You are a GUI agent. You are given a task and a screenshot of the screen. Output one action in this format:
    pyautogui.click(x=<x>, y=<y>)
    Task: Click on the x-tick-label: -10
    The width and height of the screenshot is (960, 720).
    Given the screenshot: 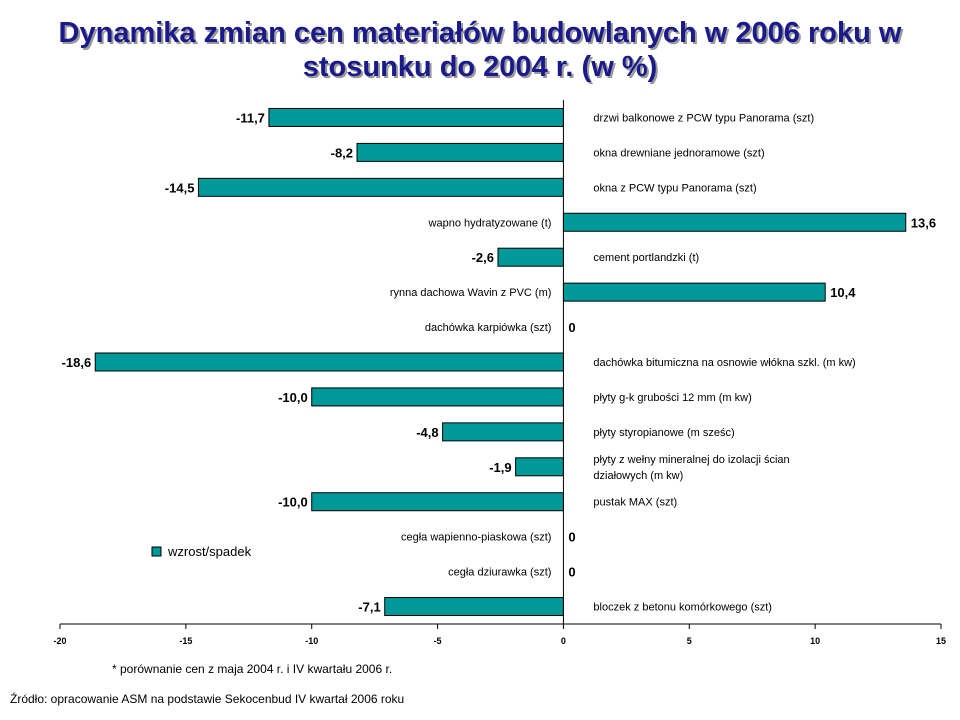 What is the action you would take?
    pyautogui.click(x=311, y=641)
    